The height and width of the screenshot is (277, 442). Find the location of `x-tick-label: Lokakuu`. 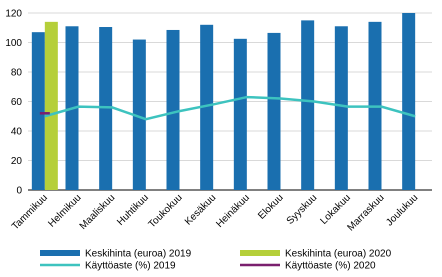

x-tick-label: Lokakuu is located at coordinates (335, 209).